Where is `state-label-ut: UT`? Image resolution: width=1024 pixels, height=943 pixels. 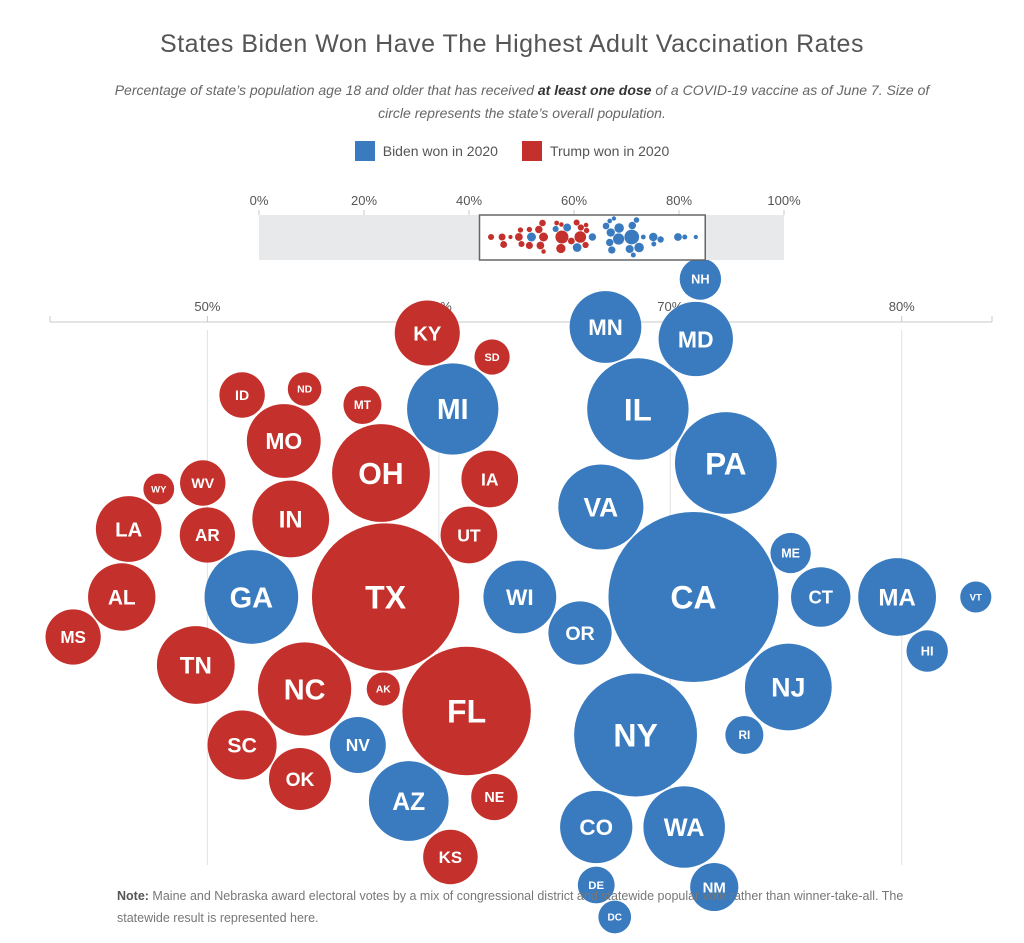 state-label-ut: UT is located at coordinates (469, 535).